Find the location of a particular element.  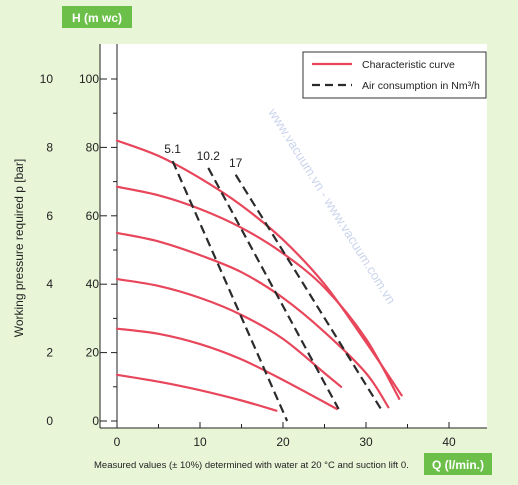

air-line-label: 10.2 is located at coordinates (209, 156).